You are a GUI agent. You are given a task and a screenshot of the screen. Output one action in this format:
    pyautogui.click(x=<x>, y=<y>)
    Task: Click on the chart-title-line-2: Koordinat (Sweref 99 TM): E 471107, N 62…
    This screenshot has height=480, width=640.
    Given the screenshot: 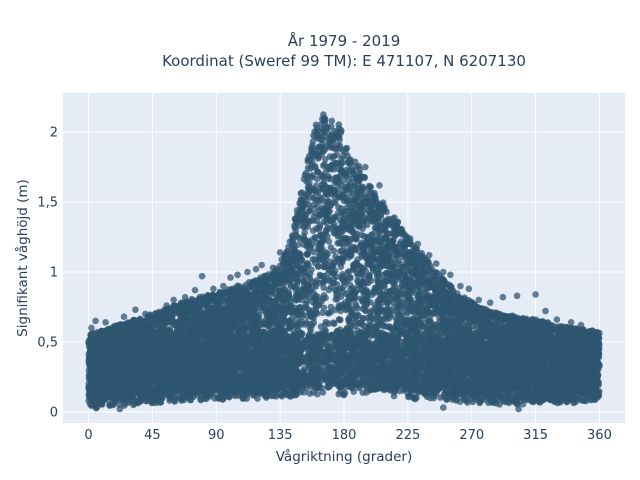 What is the action you would take?
    pyautogui.click(x=344, y=61)
    